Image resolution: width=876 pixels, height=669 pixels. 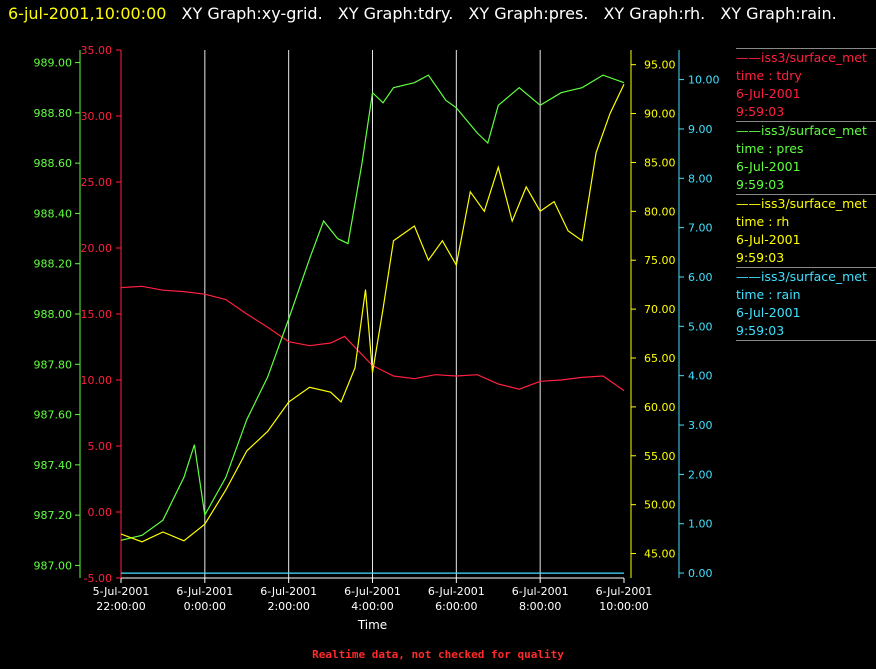 I want to click on rain-axis-tick-label: 7.00, so click(x=700, y=228).